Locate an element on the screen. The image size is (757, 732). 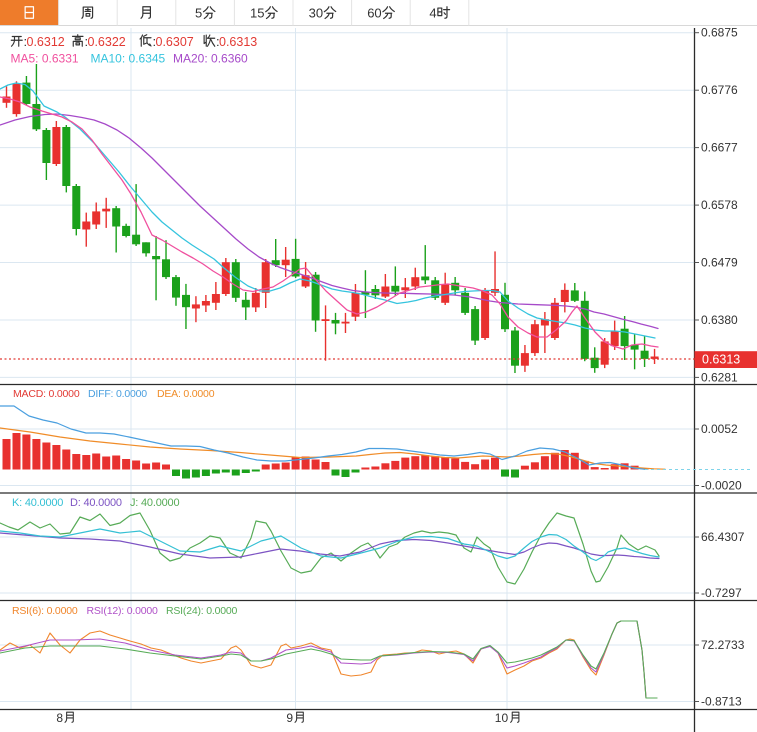
svg-text: 66.4307 is located at coordinates (723, 537).